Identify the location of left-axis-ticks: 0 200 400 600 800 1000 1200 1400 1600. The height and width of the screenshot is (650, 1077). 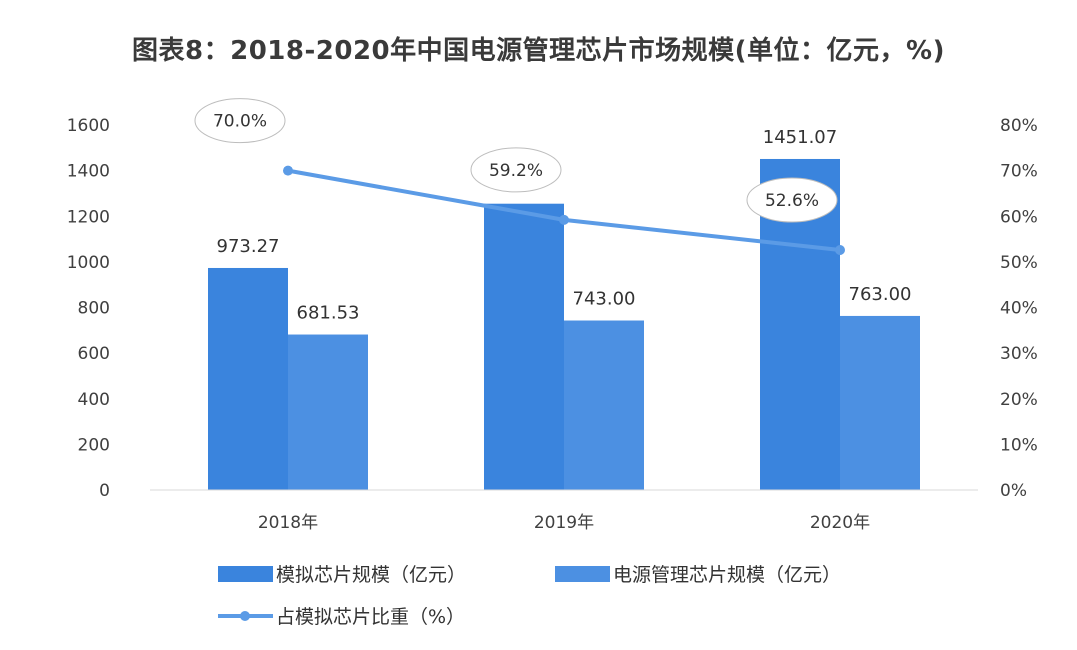
(88, 308).